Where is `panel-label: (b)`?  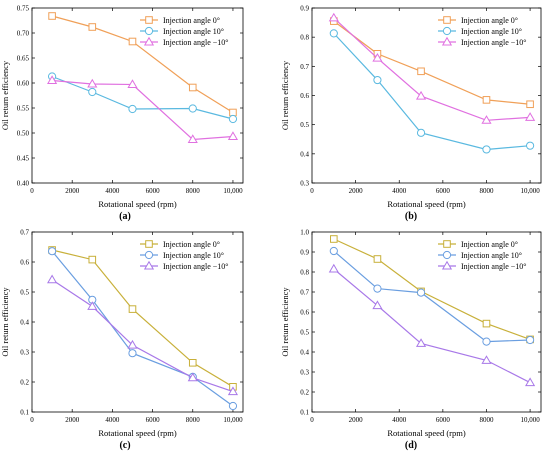 panel-label: (b) is located at coordinates (411, 216).